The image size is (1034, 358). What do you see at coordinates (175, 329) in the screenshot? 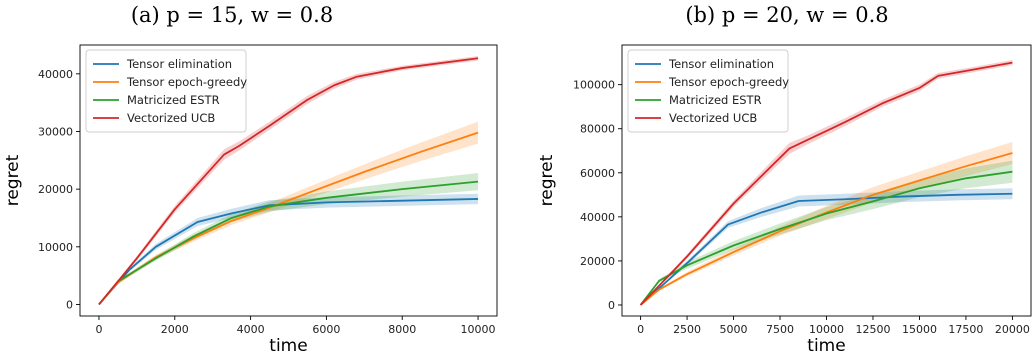
I see `x-tick-label: 2000` at bounding box center [175, 329].